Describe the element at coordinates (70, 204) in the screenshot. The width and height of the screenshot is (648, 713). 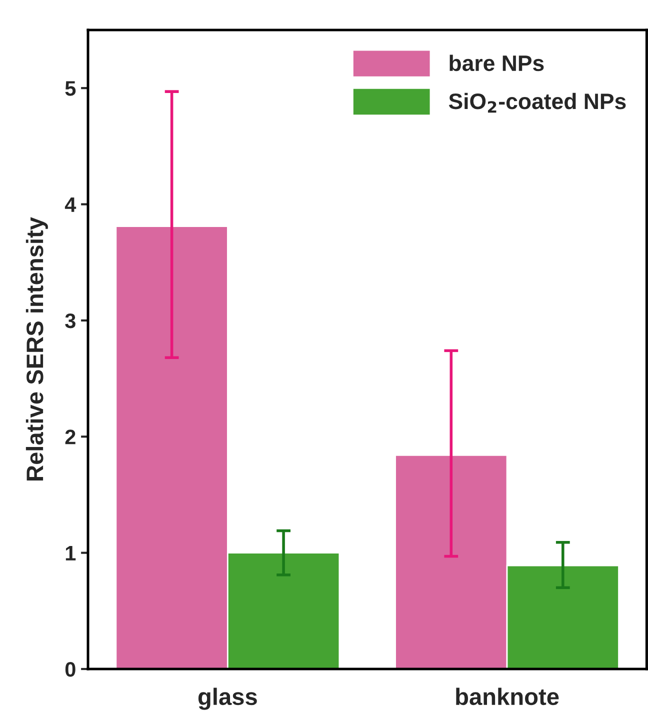
I see `y-tick-label: 4` at that location.